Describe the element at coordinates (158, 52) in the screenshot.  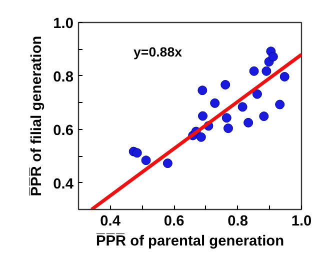
I see `annotation: y=0.88x` at that location.